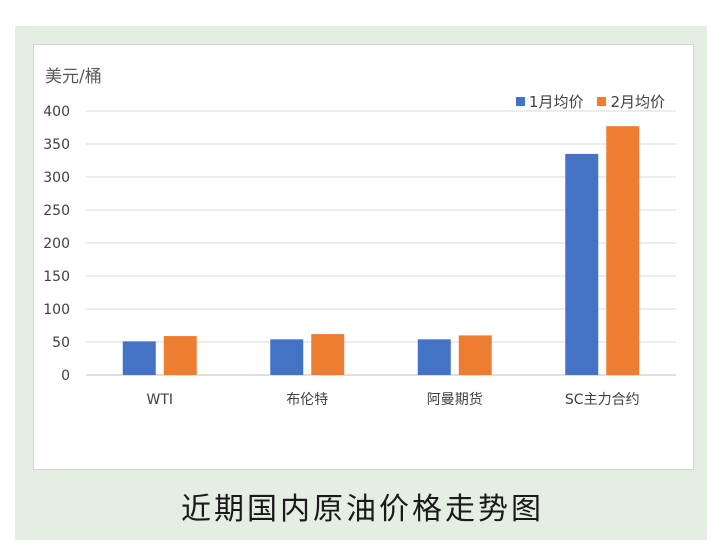 This screenshot has width=725, height=549. What do you see at coordinates (590, 101) in the screenshot?
I see `chart-legend: 1月均价 2月均价` at bounding box center [590, 101].